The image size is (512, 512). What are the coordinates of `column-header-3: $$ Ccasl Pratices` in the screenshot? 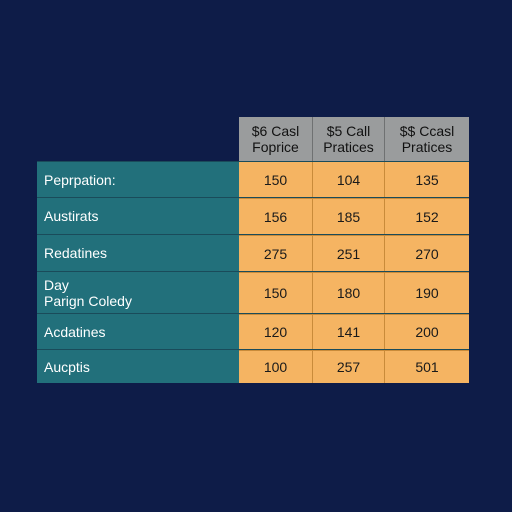 It's located at (427, 139).